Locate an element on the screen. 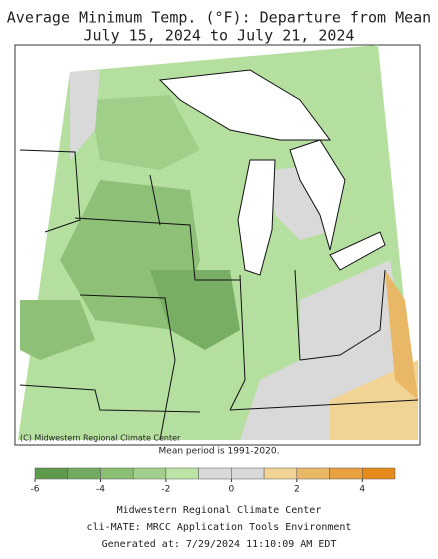 This screenshot has height=559, width=438. legend-tick-label: 0 is located at coordinates (231, 490).